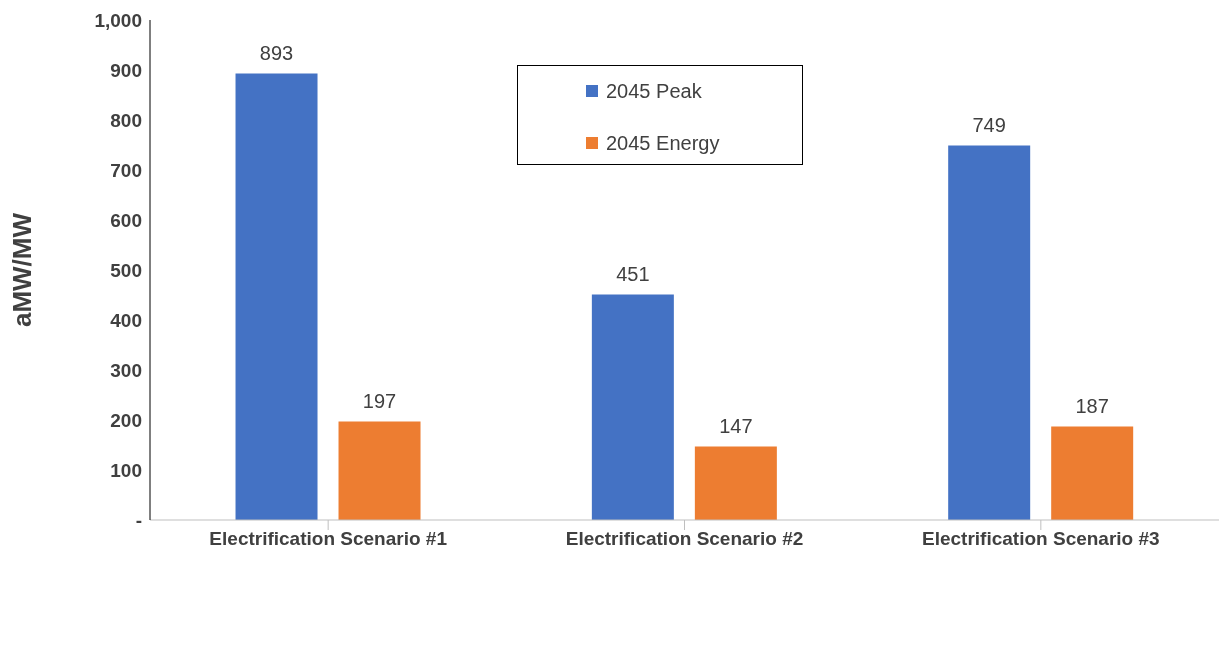  Describe the element at coordinates (126, 370) in the screenshot. I see `y-tick-label: 300` at that location.